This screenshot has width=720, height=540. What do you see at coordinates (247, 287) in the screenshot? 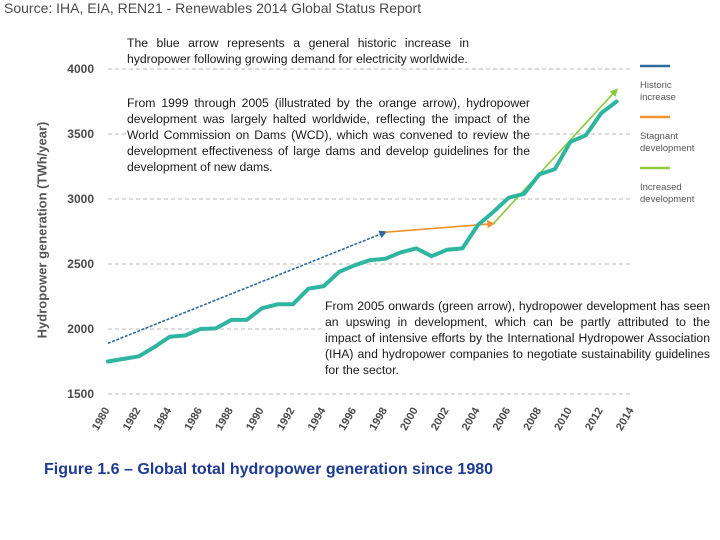
I see `trend-arrow-historic-increase` at bounding box center [247, 287].